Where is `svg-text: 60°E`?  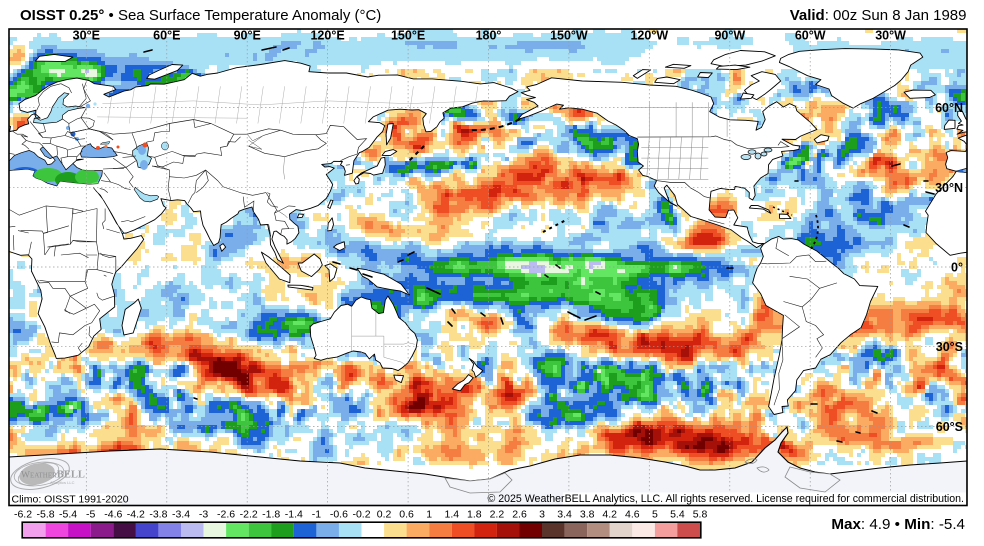
svg-text: 60°E is located at coordinates (166, 36).